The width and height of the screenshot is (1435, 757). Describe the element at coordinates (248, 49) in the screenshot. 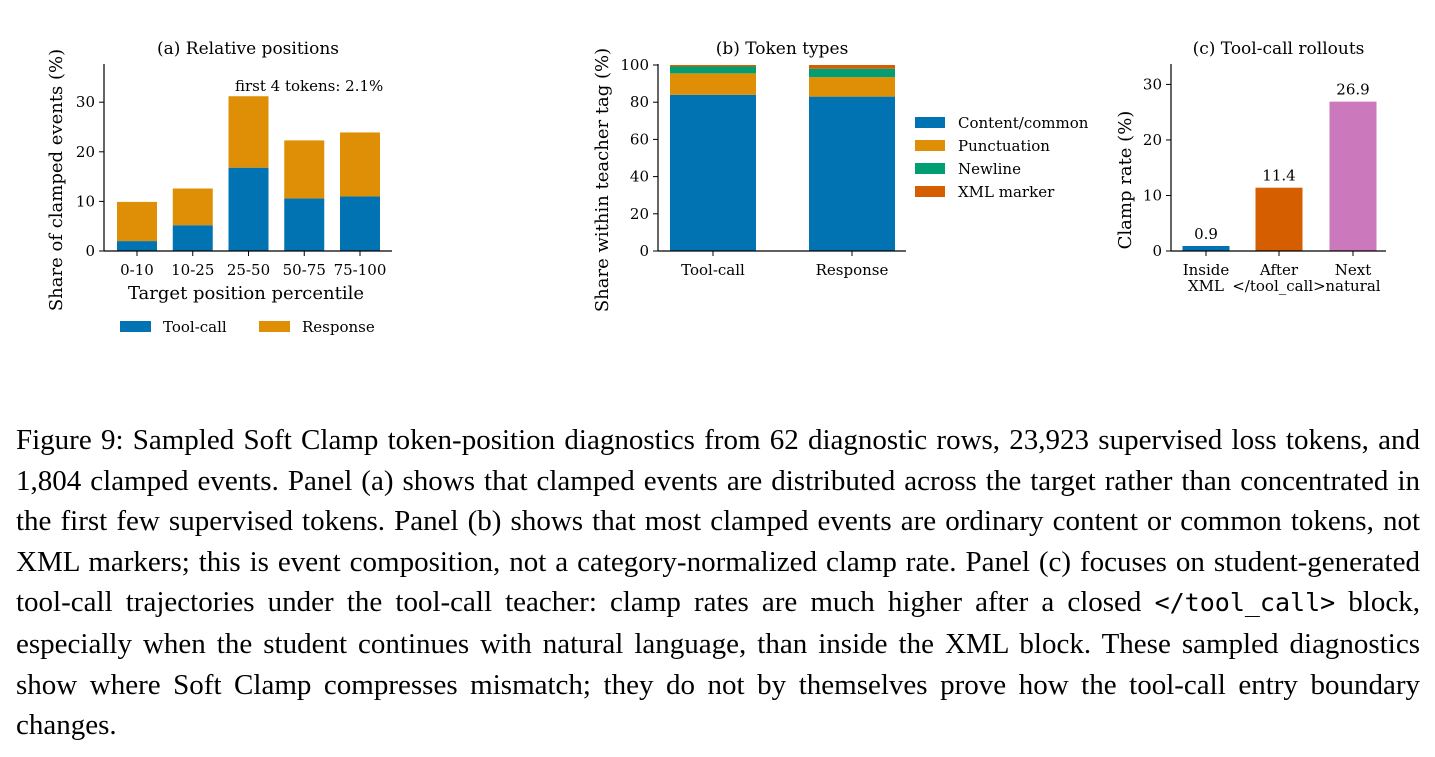

I see `chart-title: (a) Relative positions` at that location.